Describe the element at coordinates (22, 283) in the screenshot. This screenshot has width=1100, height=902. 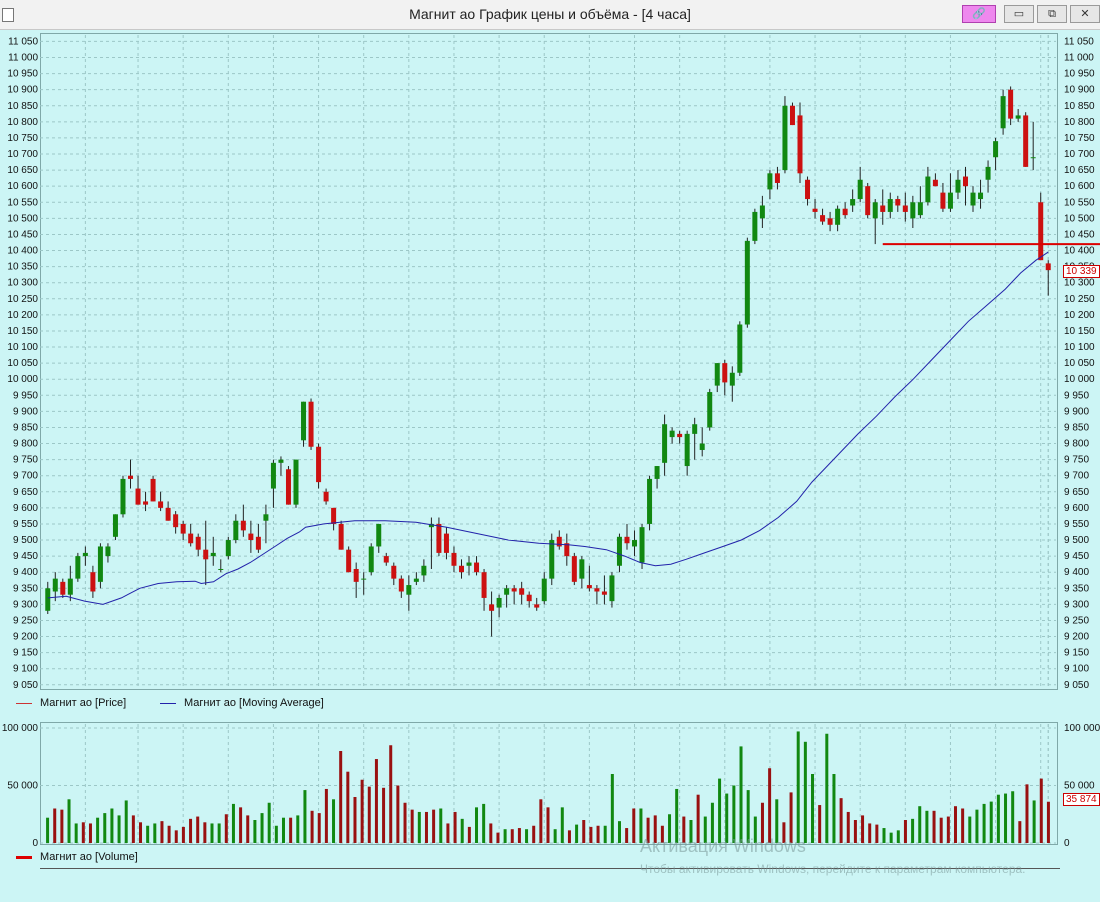
I see `price-tick-left: 10 300` at that location.